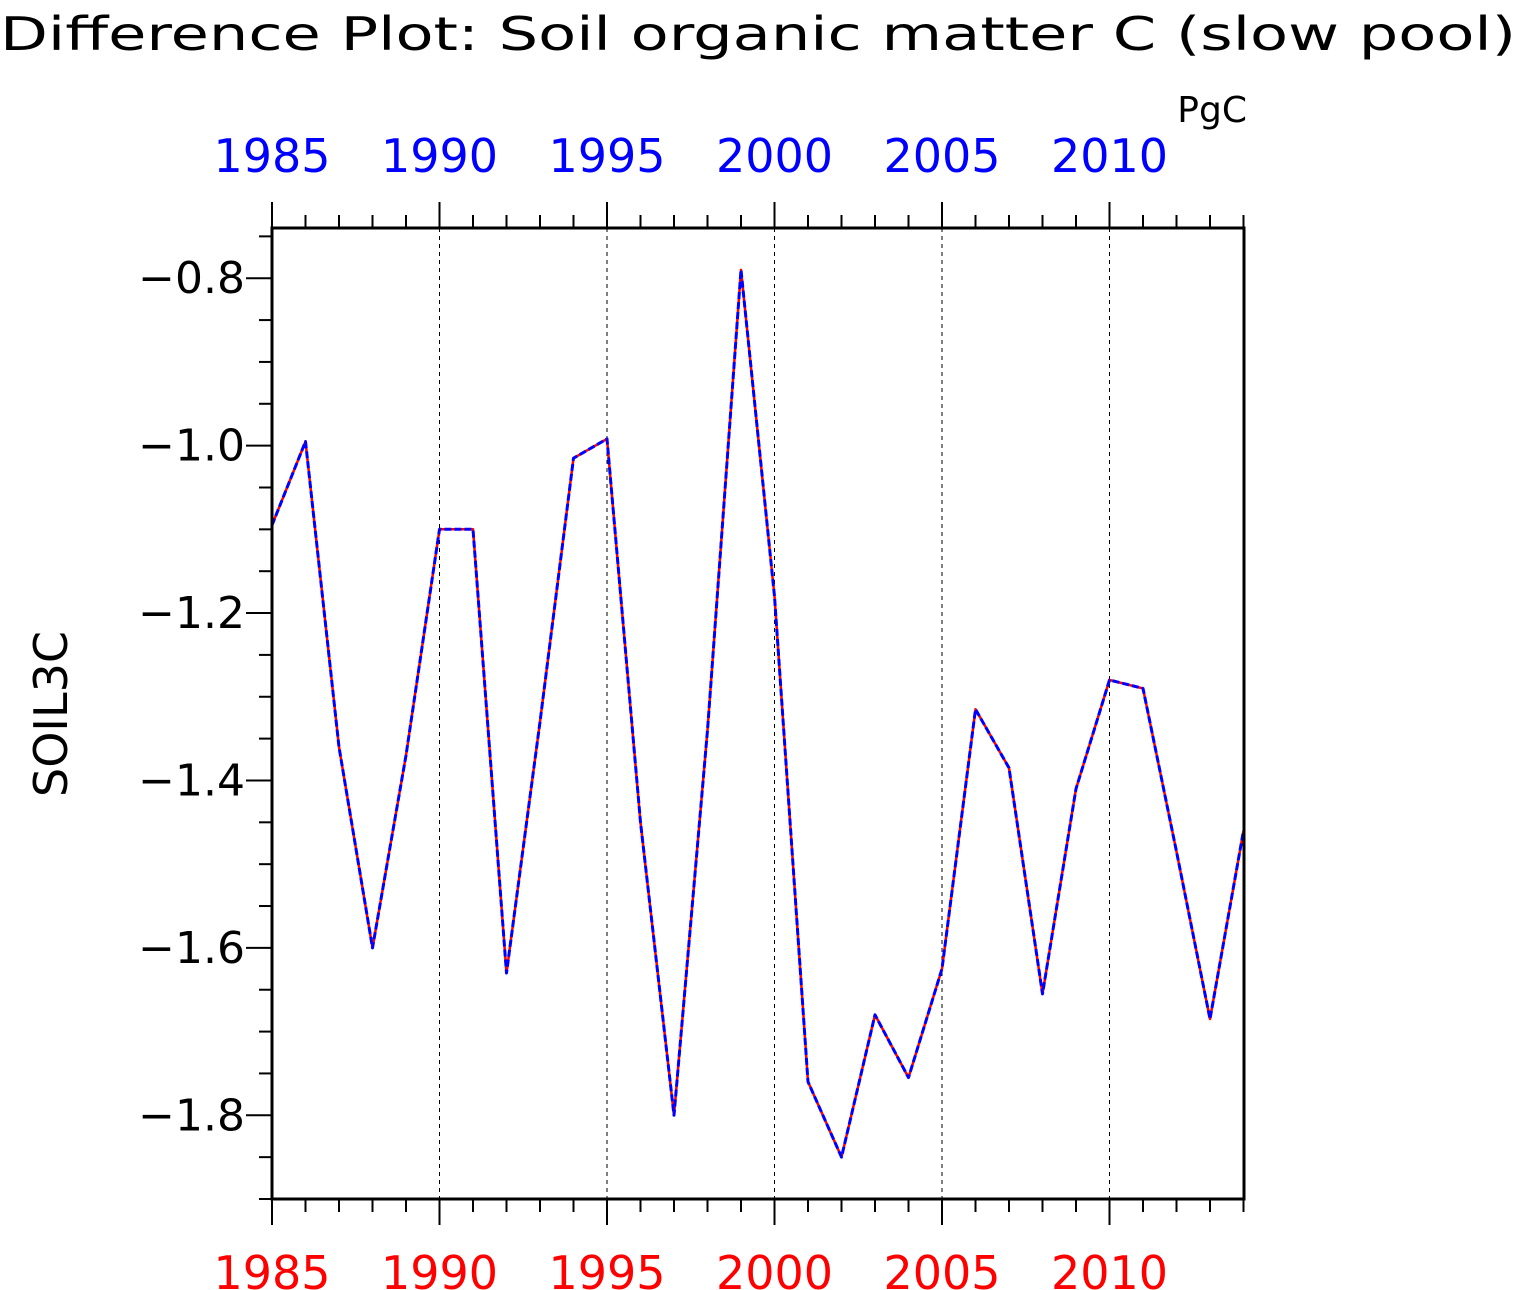 The height and width of the screenshot is (1290, 1516). Describe the element at coordinates (606, 1268) in the screenshot. I see `x-tick-label-bottom: 1995` at that location.